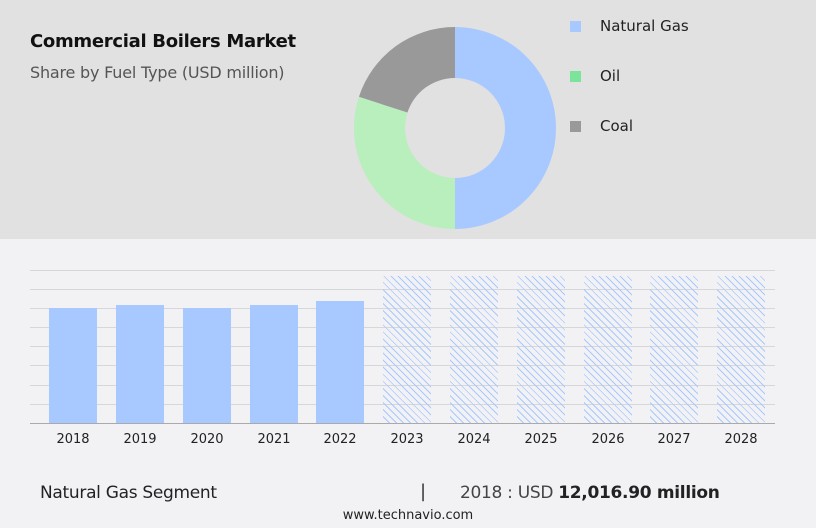 The image size is (816, 528). Describe the element at coordinates (674, 439) in the screenshot. I see `x-tick-label: 2027` at that location.